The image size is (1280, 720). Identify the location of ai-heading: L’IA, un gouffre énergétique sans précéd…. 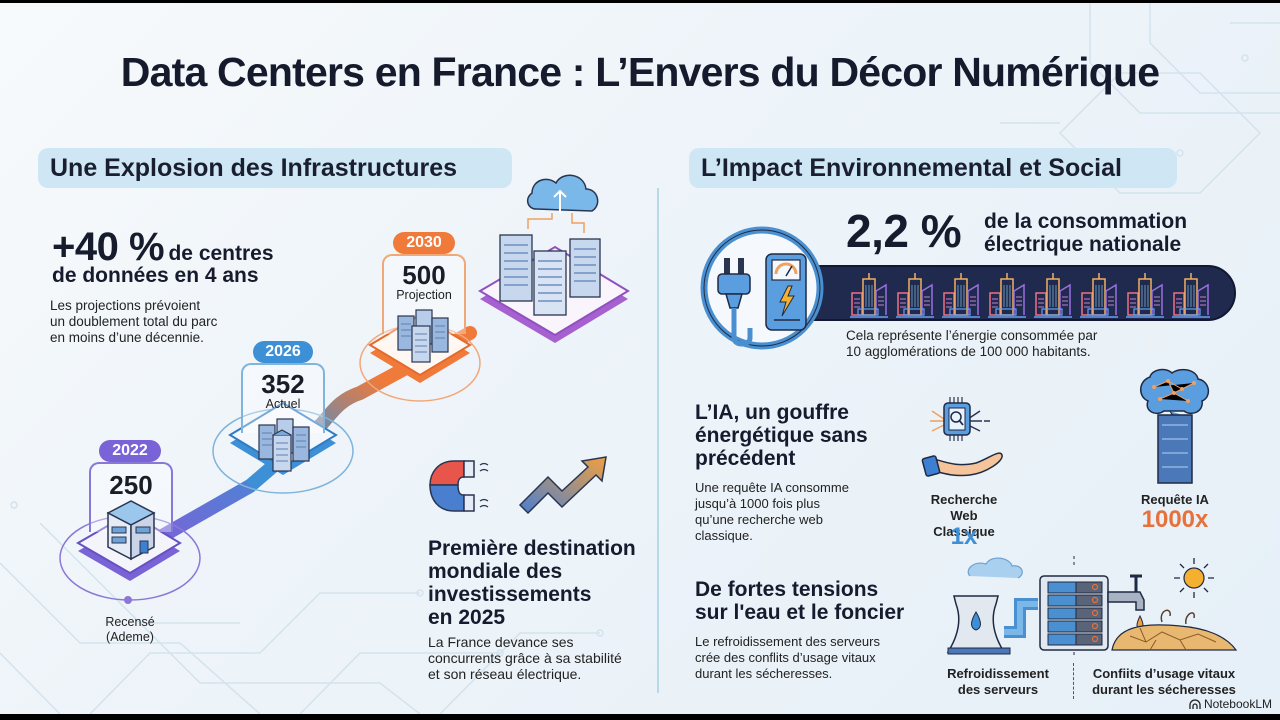
(781, 435).